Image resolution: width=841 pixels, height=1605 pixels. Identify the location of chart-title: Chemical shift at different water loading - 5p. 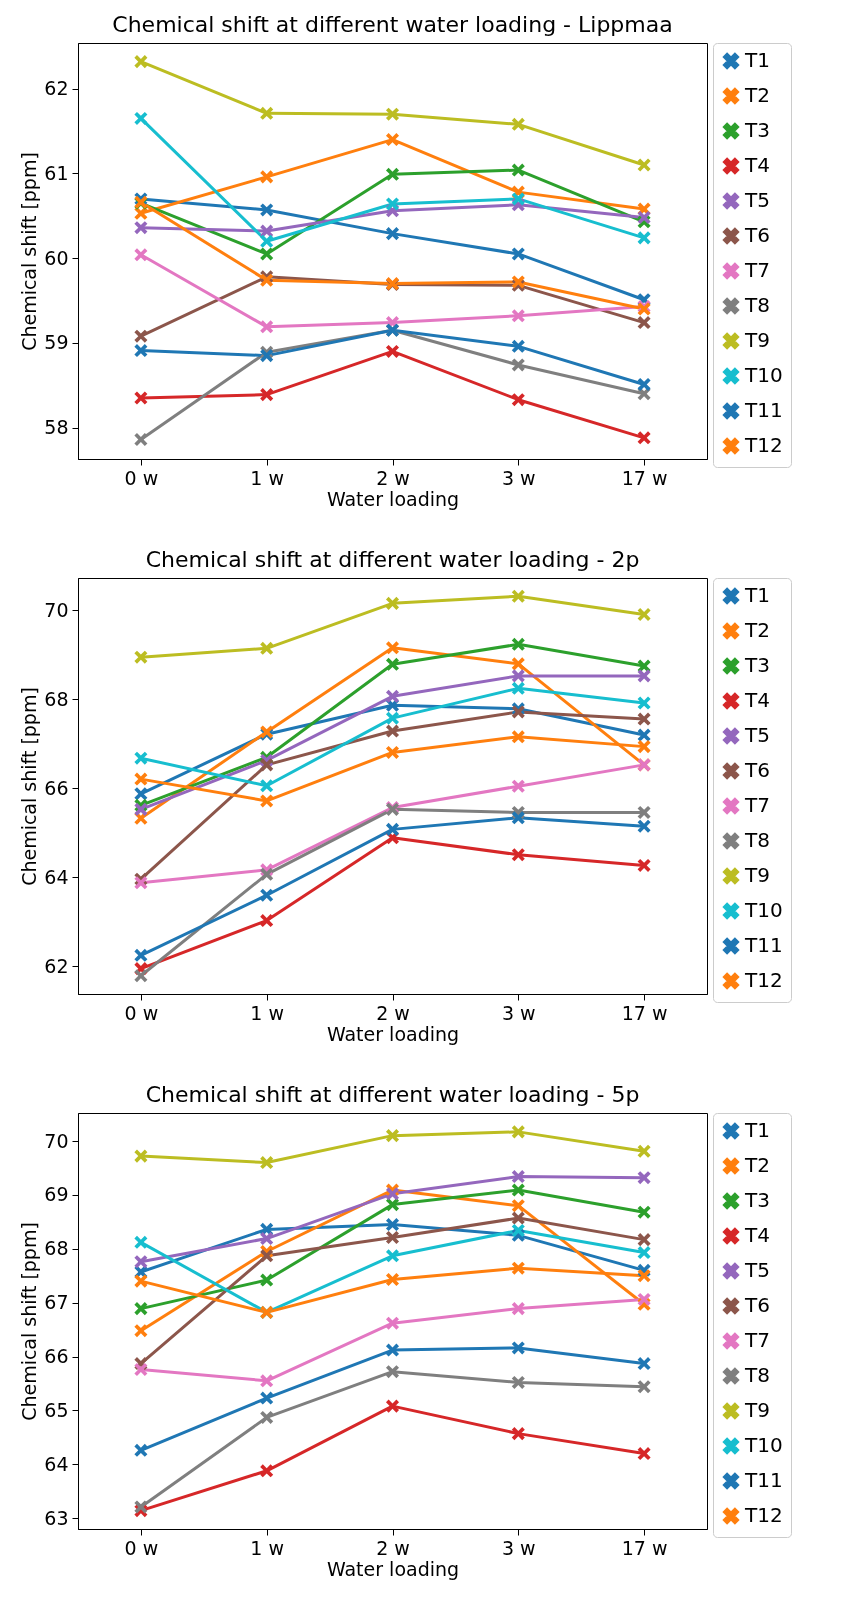
(392, 1094).